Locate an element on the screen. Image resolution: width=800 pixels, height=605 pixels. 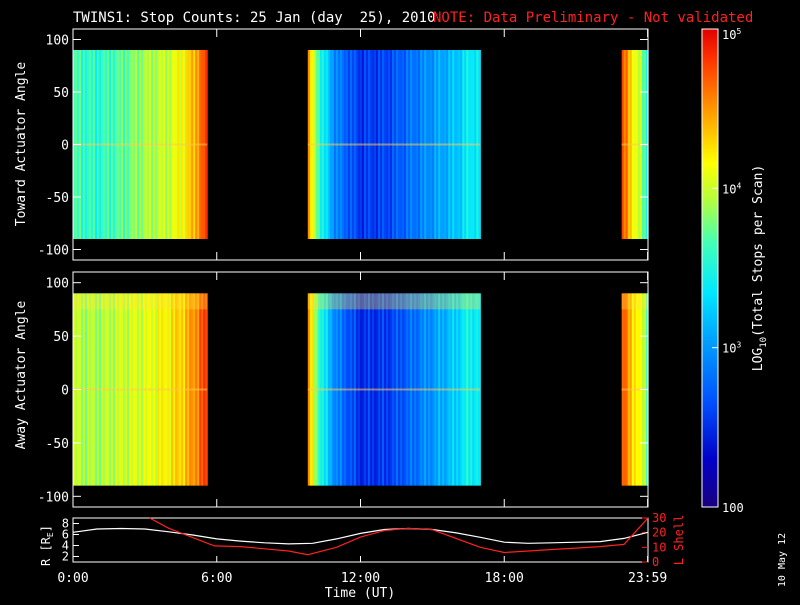
time-tick-label: 6:00 is located at coordinates (216, 578).